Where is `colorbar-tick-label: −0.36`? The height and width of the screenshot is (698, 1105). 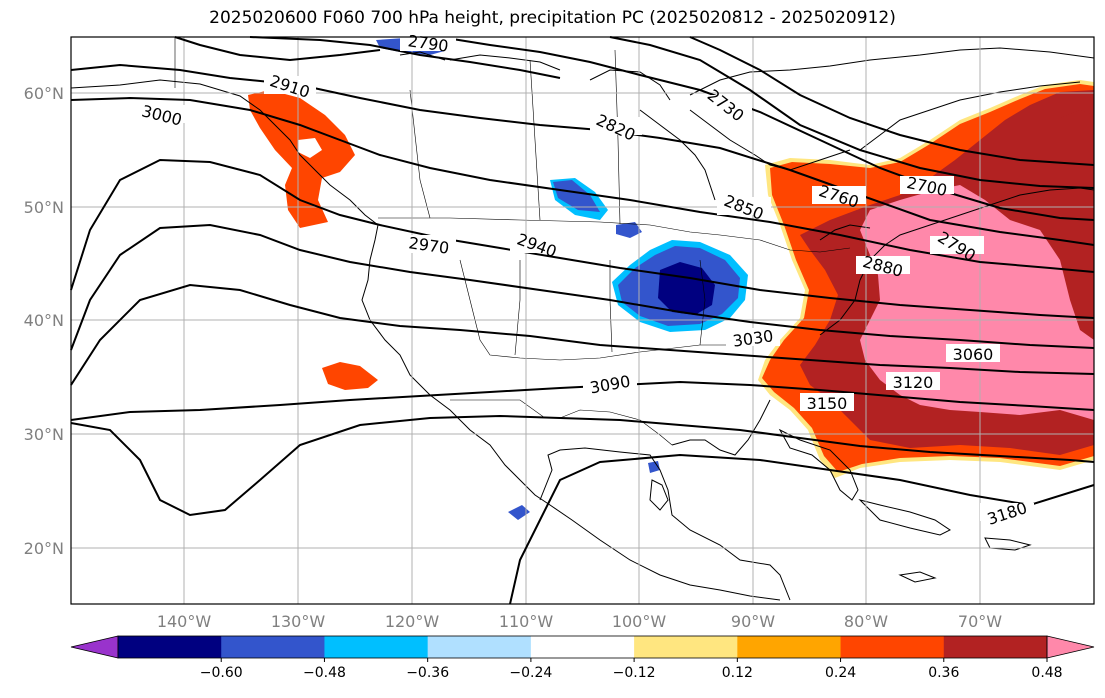 colorbar-tick-label: −0.36 is located at coordinates (427, 673).